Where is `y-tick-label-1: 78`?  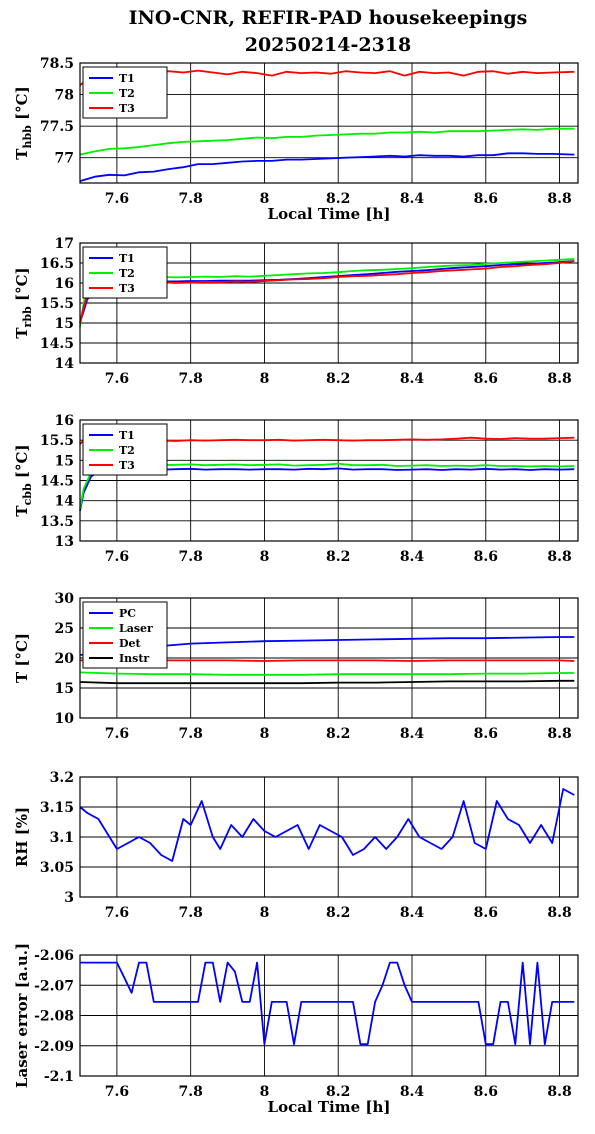
y-tick-label-1: 78 is located at coordinates (64, 96).